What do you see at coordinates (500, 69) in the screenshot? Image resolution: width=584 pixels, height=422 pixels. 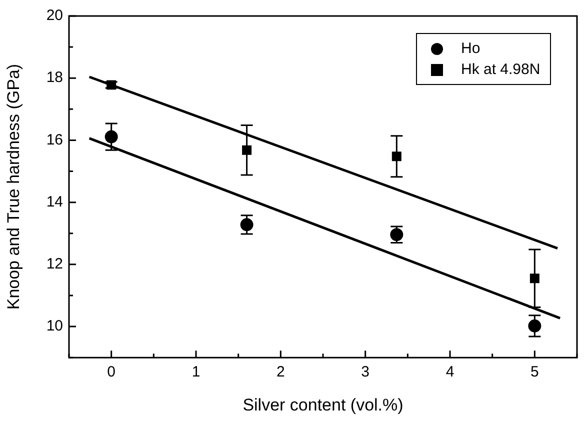 I see `legend-label: Hk at 4.98N` at bounding box center [500, 69].